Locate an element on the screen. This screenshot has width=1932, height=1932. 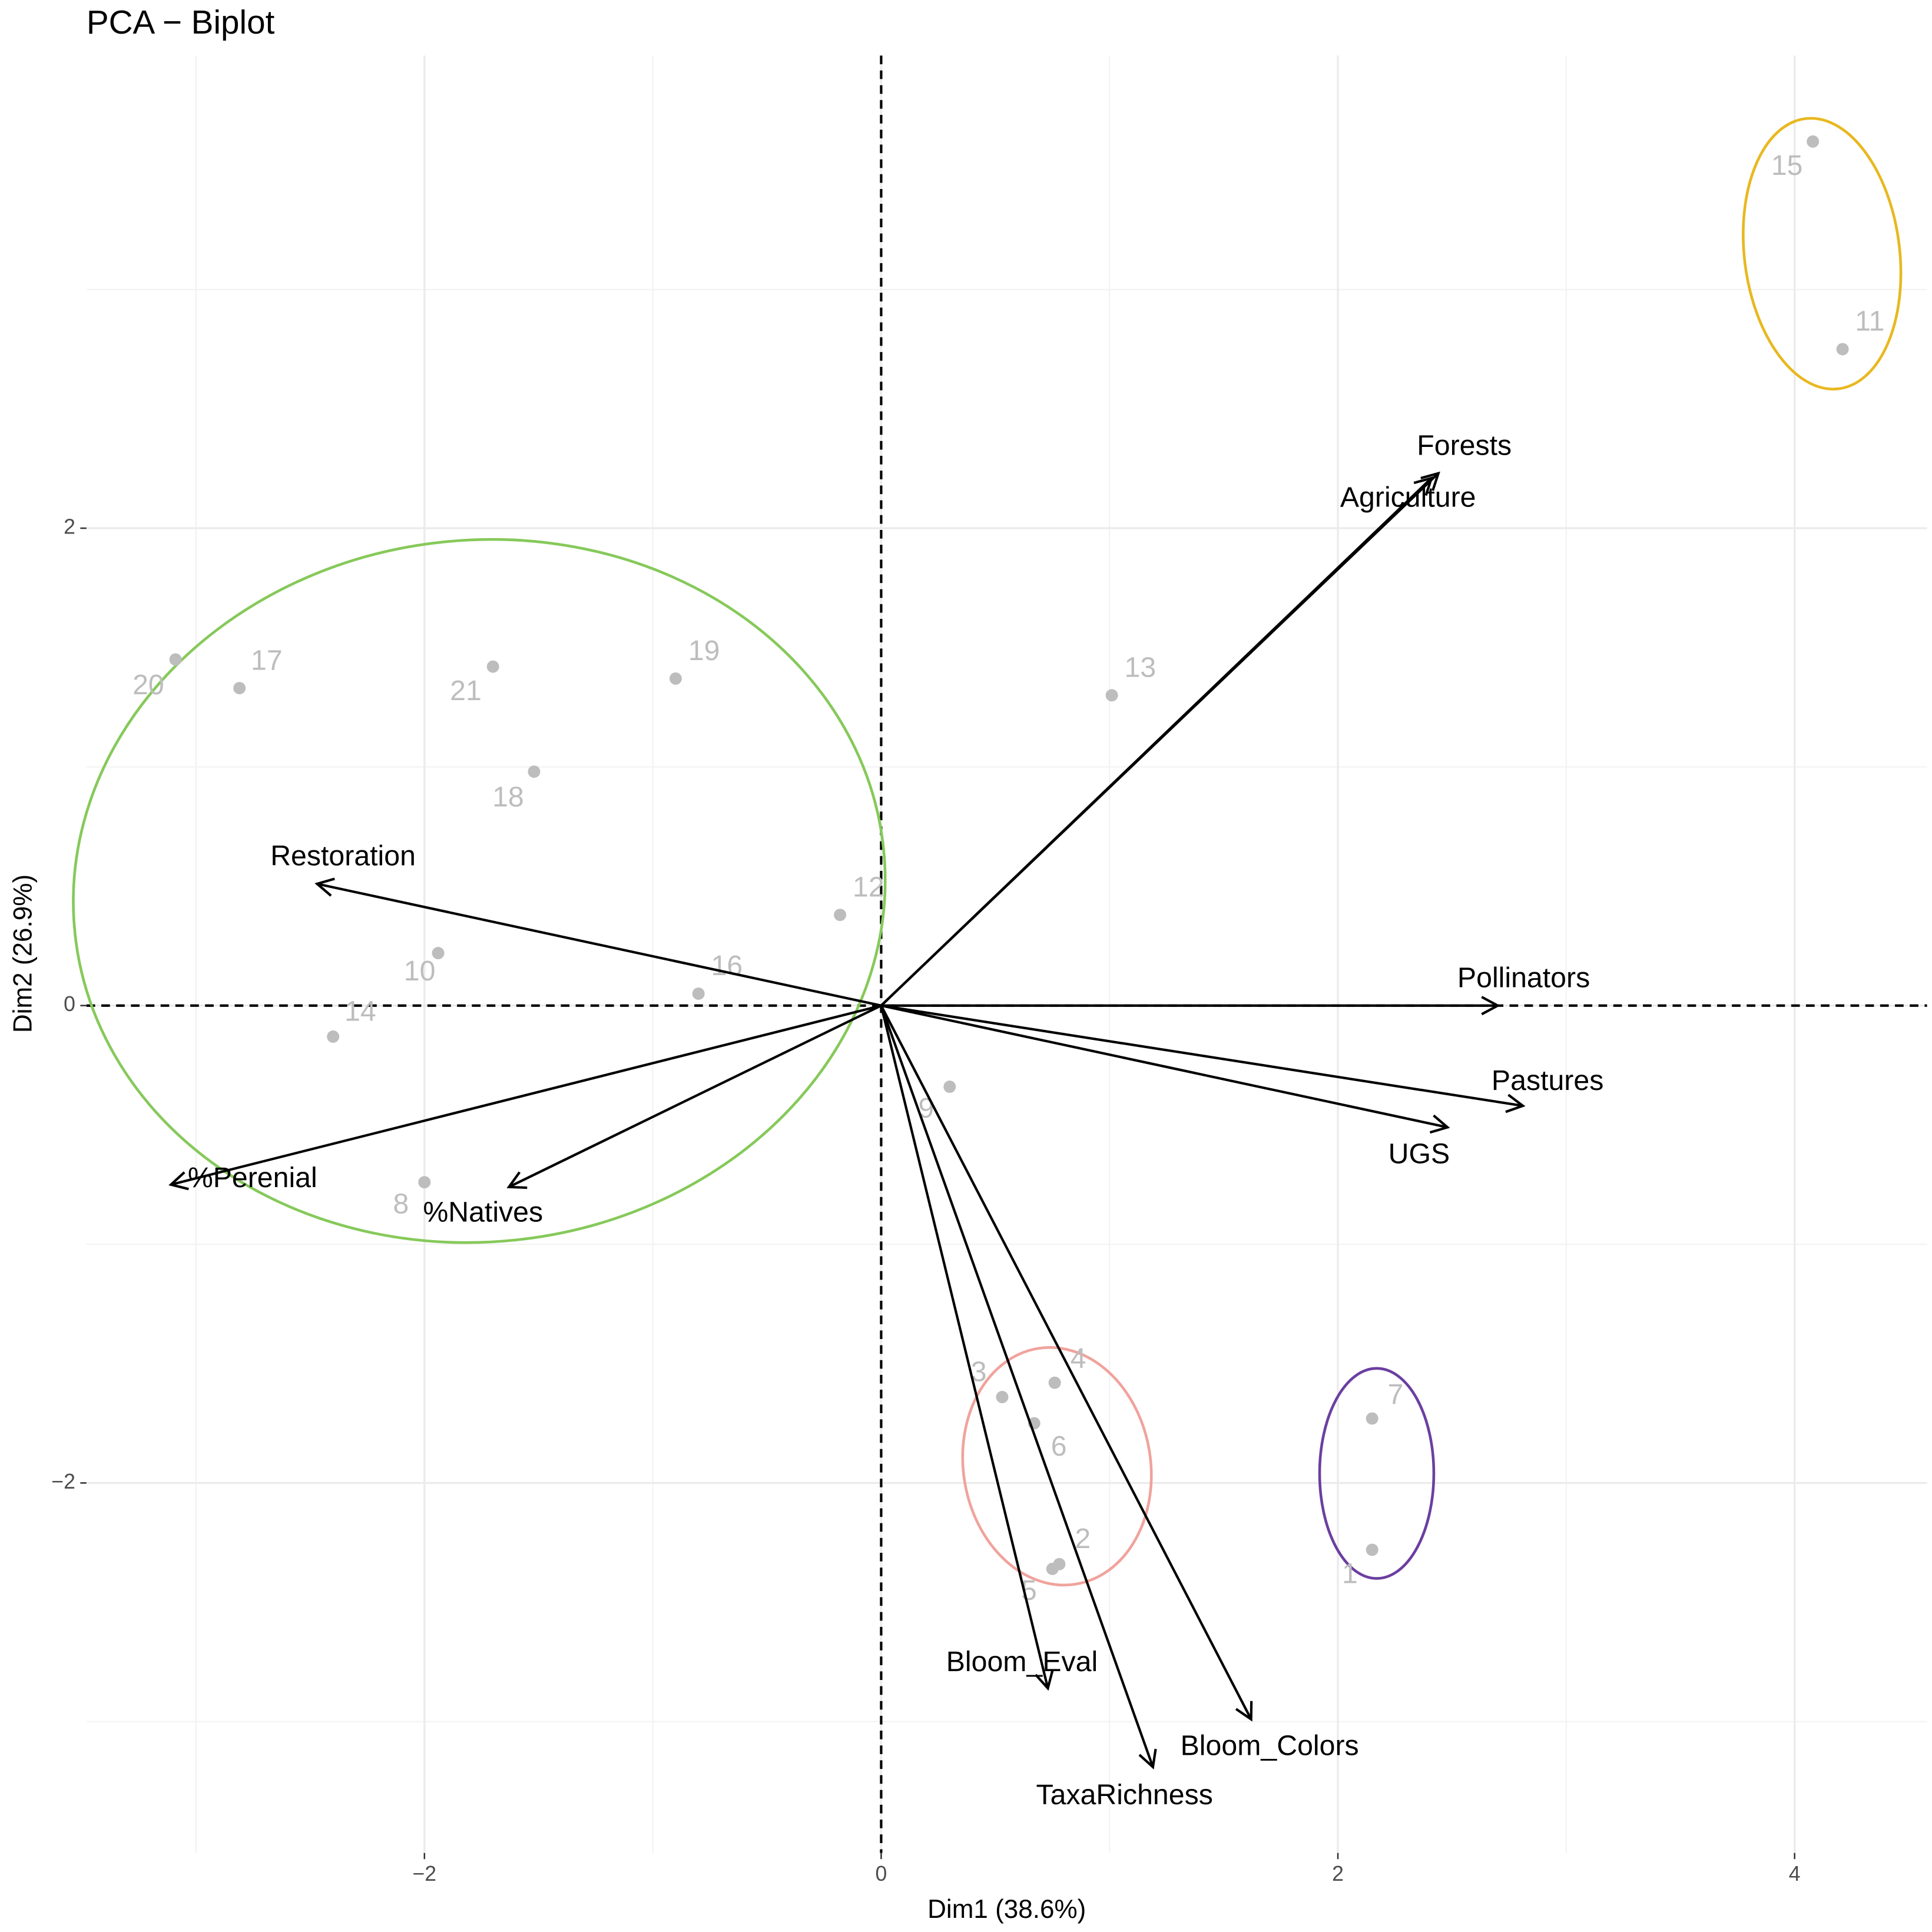
point-label: 4 is located at coordinates (1078, 1358).